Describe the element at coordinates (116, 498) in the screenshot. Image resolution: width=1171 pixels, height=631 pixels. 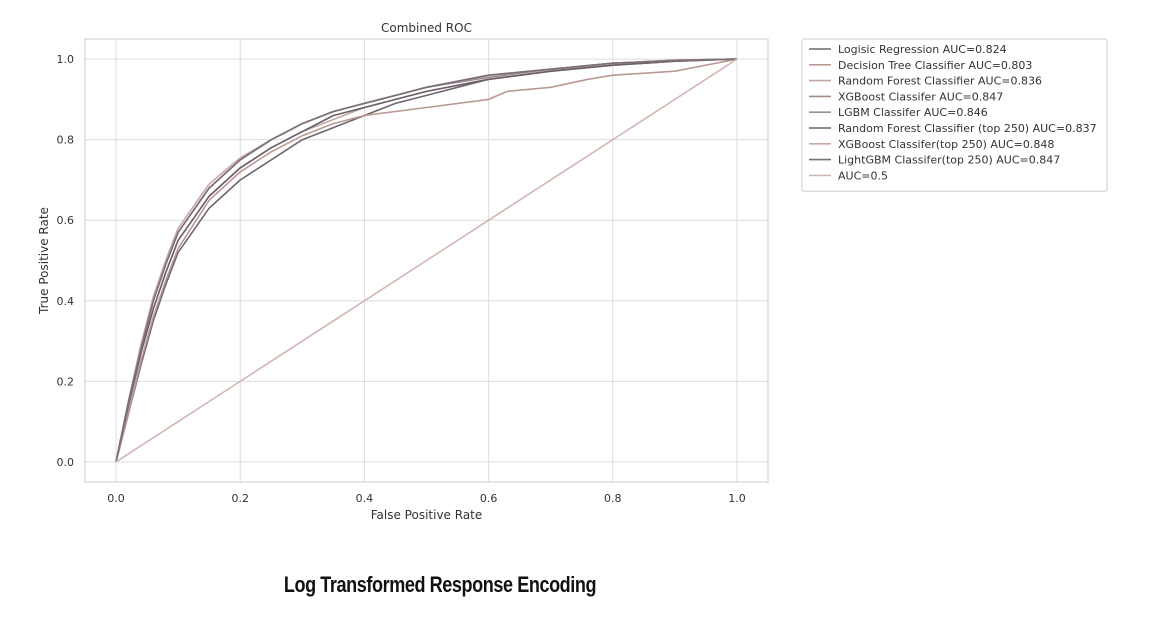
I see `x-tick-label: 0.0` at that location.